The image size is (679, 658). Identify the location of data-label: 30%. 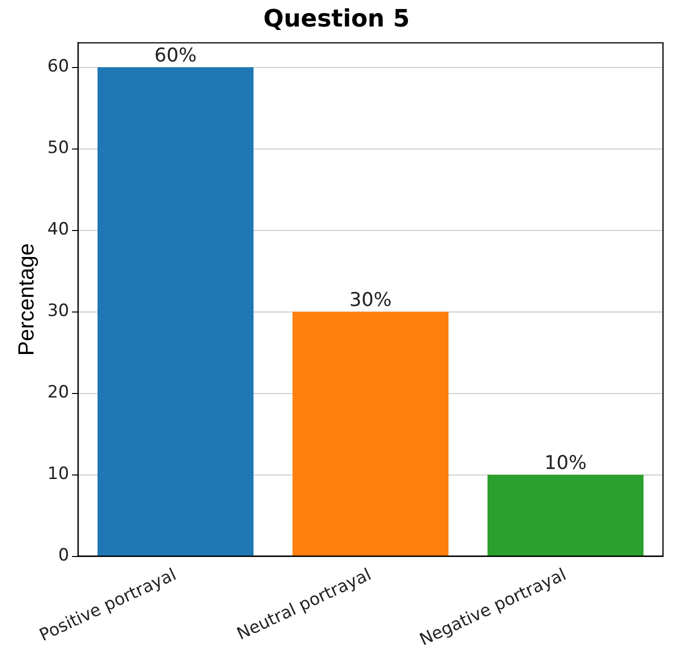
(370, 300).